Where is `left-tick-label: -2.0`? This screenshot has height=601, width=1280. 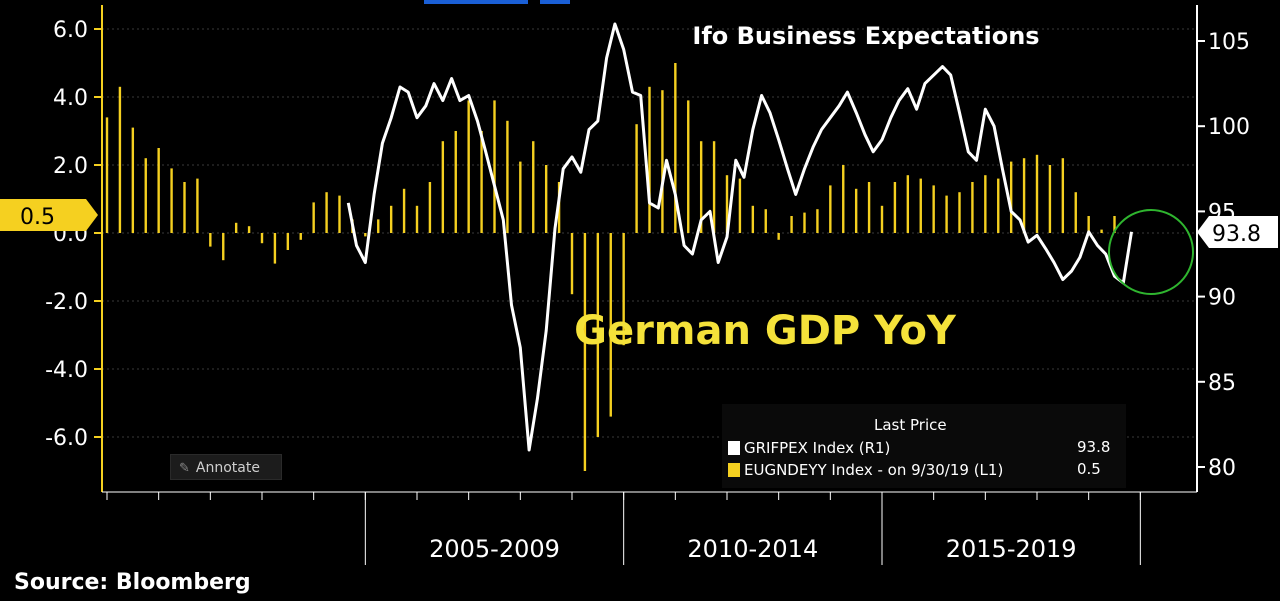 left-tick-label: -2.0 is located at coordinates (66, 302).